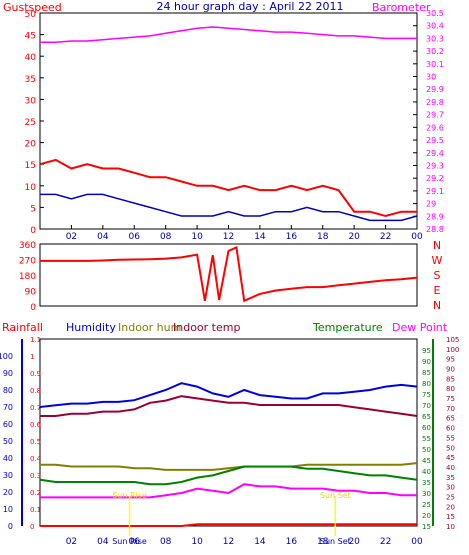  I want to click on x-tick-label: 12, so click(228, 237).